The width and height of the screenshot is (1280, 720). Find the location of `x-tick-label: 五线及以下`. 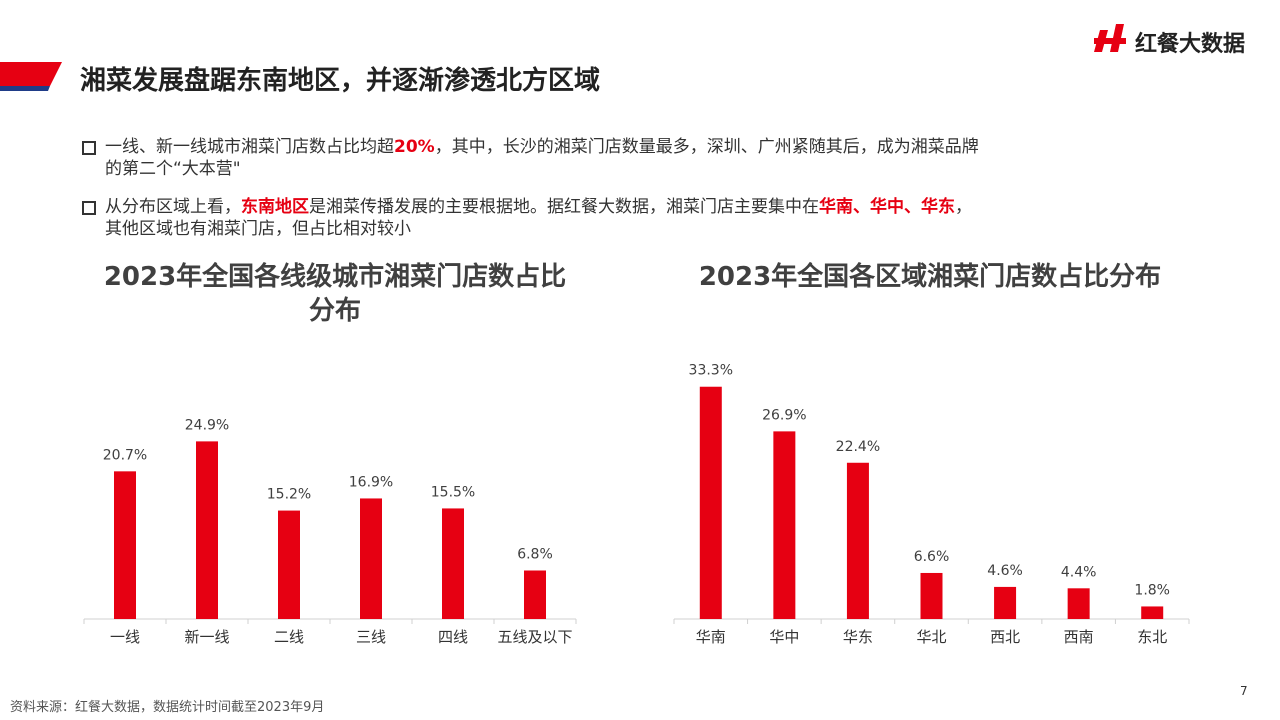

x-tick-label: 五线及以下 is located at coordinates (534, 637).